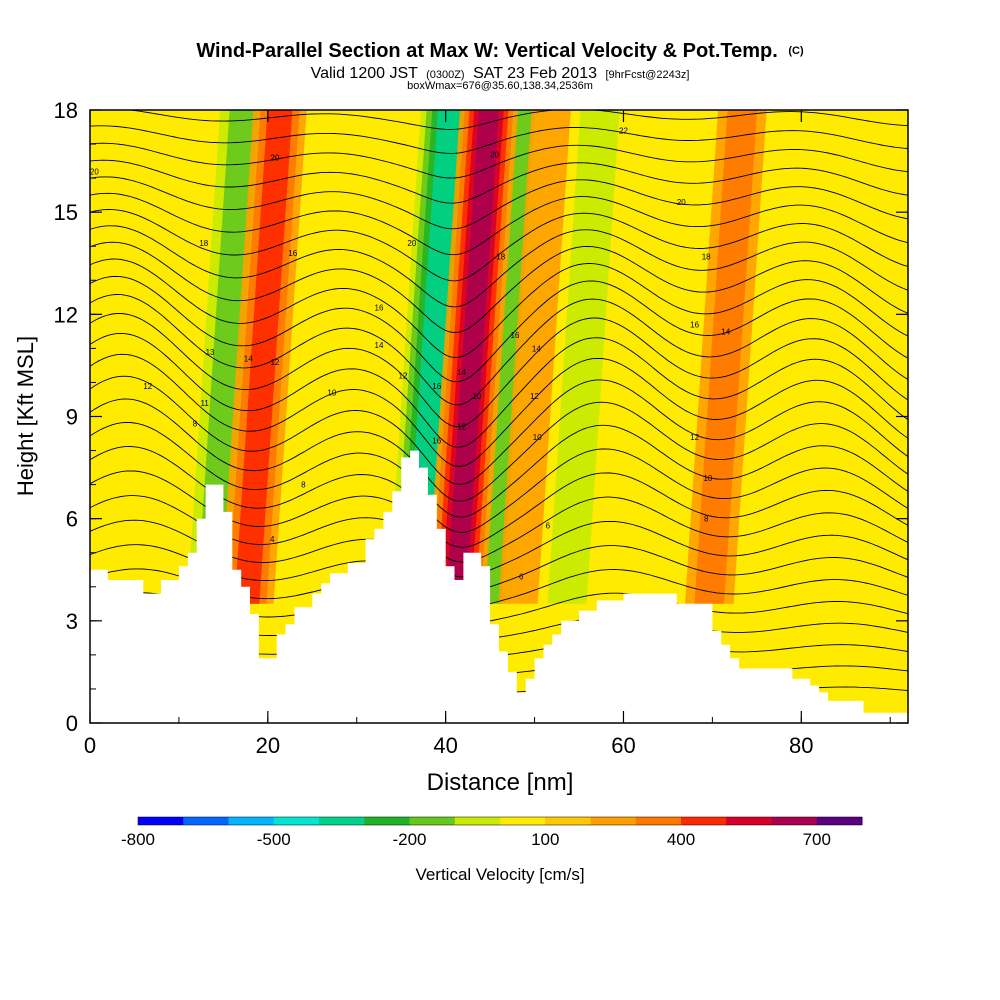  I want to click on colorbar-label: Vertical Velocity [cm/s], so click(499, 874).